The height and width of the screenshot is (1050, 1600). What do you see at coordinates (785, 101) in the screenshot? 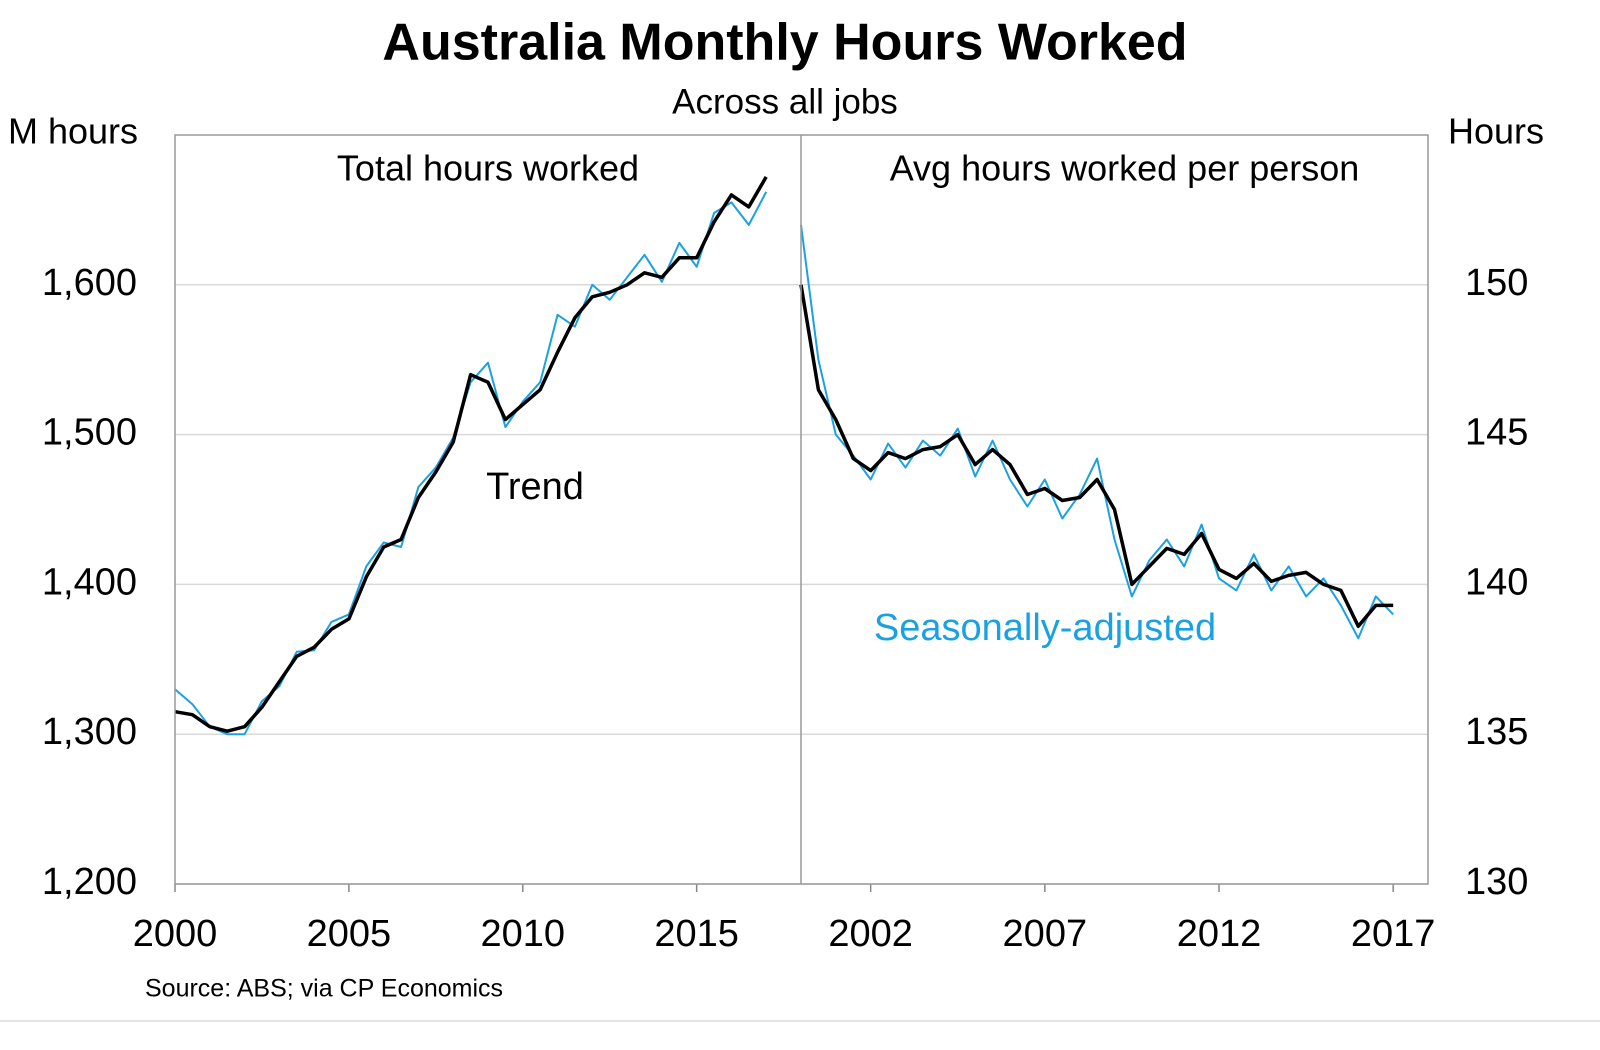
I see `chart-subtitle: Across all jobs` at bounding box center [785, 101].